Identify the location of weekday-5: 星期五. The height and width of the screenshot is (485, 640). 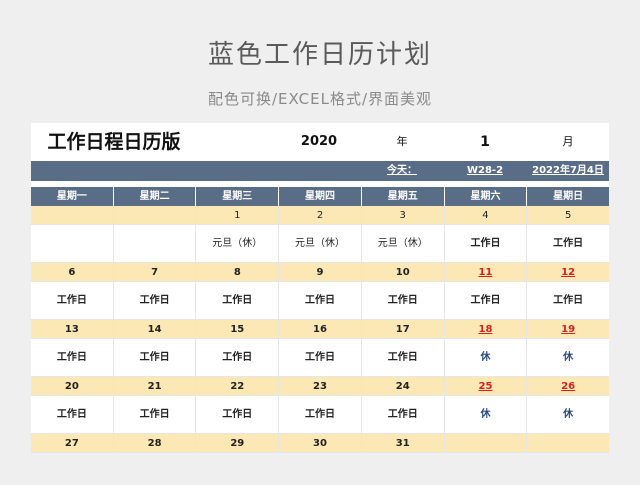
(403, 196).